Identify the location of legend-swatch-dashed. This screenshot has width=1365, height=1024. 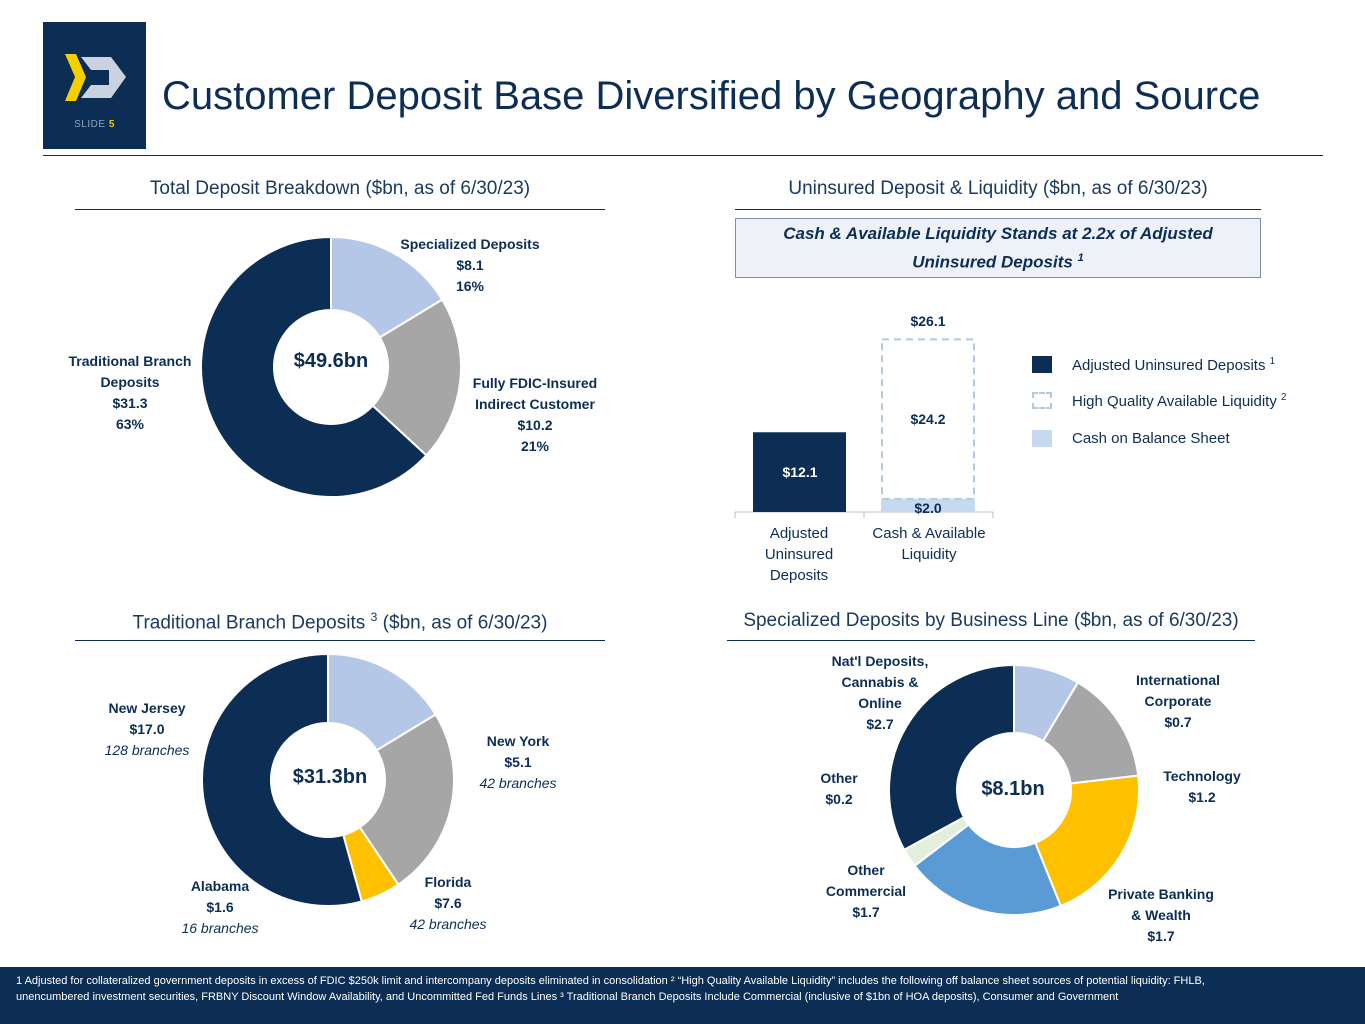
(1042, 400).